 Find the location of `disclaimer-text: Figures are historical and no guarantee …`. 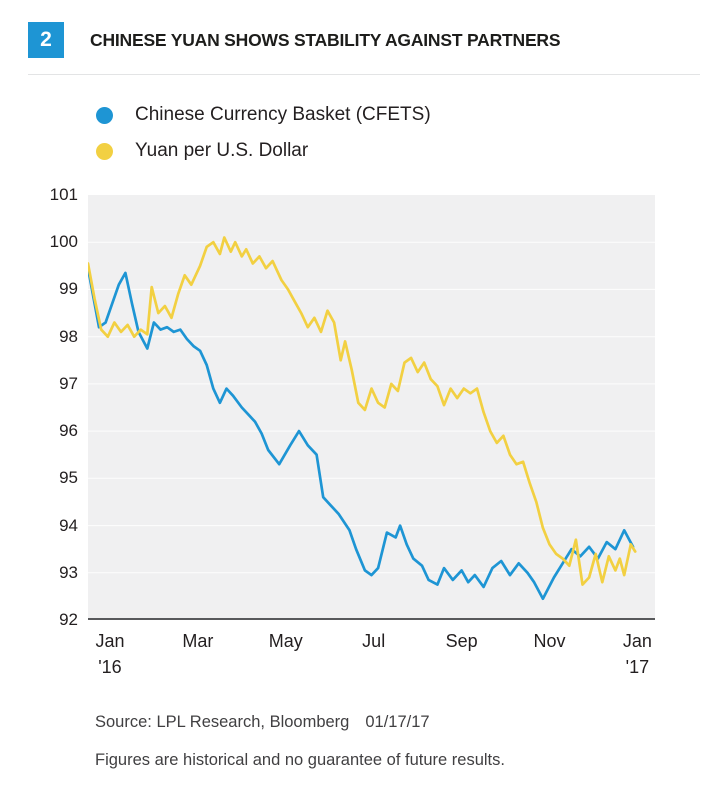

disclaimer-text: Figures are historical and no guarantee … is located at coordinates (300, 760).